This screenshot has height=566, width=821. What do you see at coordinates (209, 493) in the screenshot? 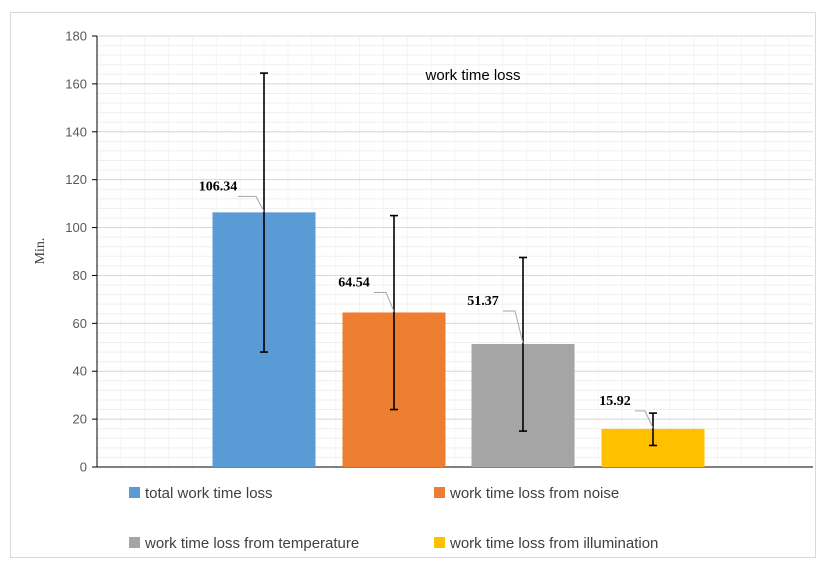
I see `legend-label: total work time loss` at bounding box center [209, 493].